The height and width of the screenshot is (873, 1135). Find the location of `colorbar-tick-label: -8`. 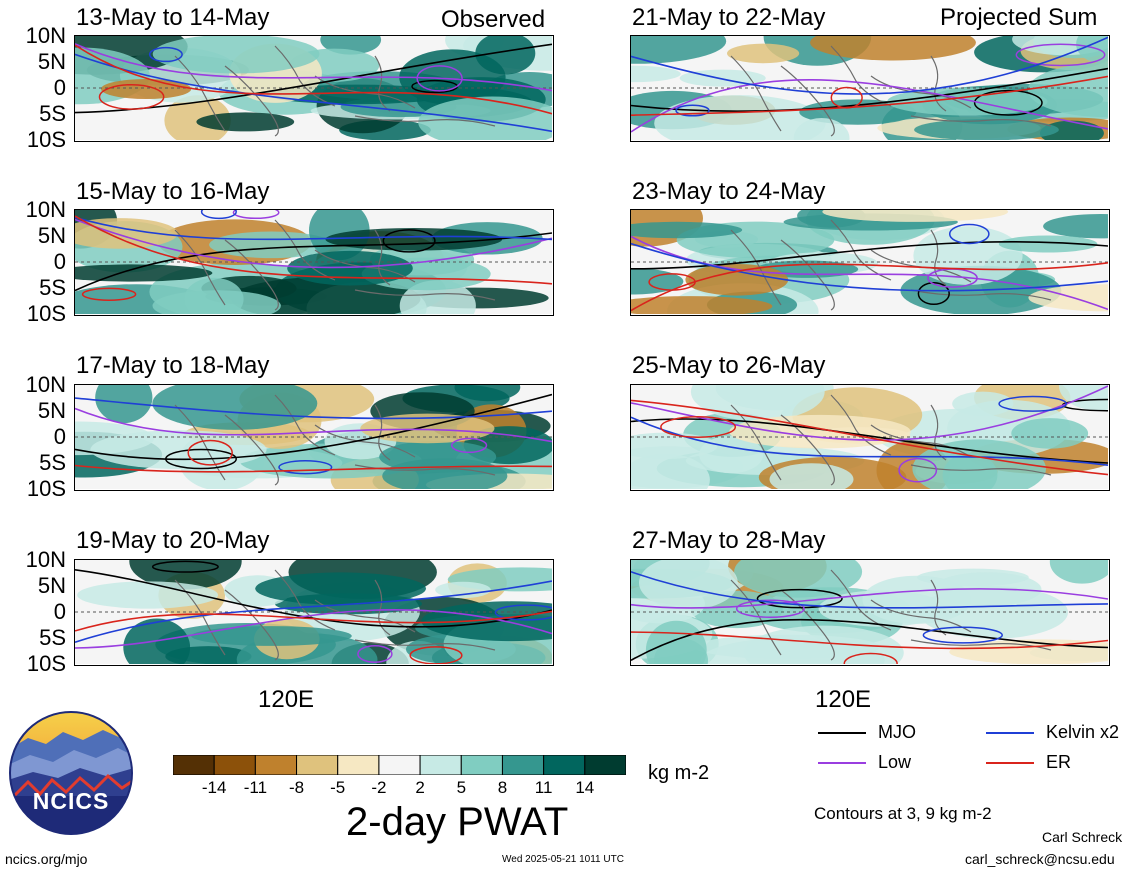

colorbar-tick-label: -8 is located at coordinates (296, 787).